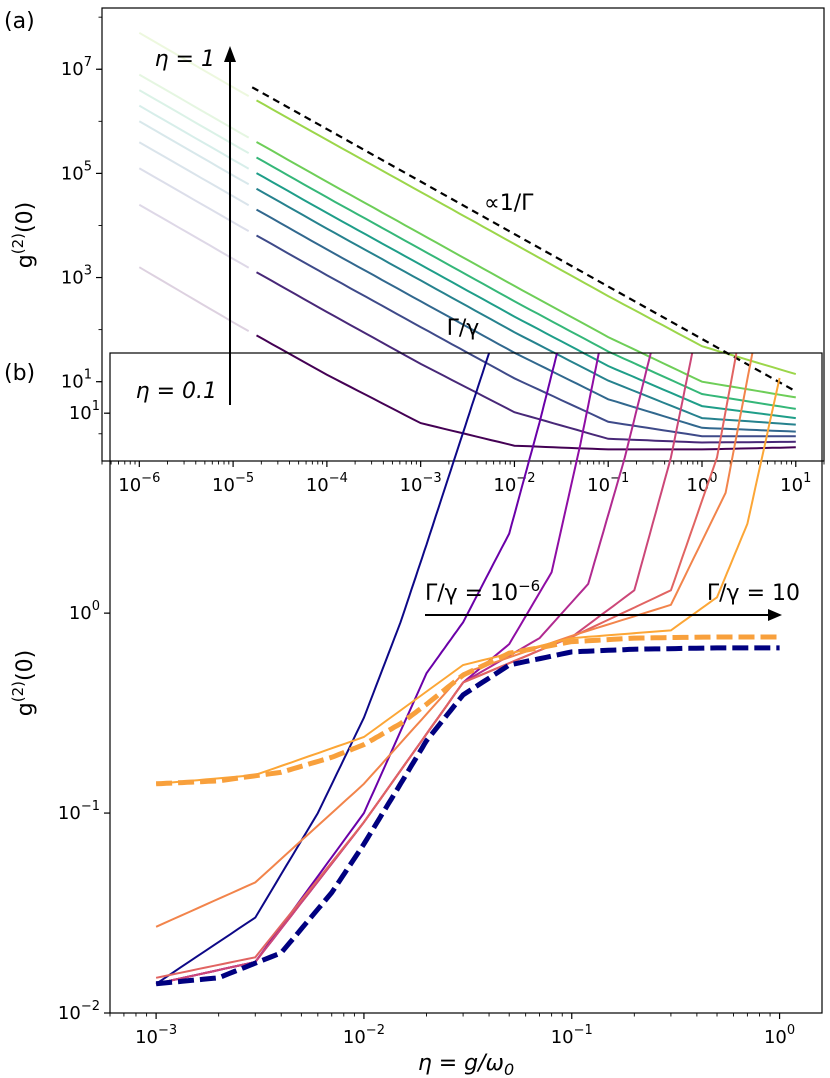 The image size is (830, 1078). What do you see at coordinates (23, 235) in the screenshot?
I see `panel-a-ylabel: g(2)(0)` at bounding box center [23, 235].